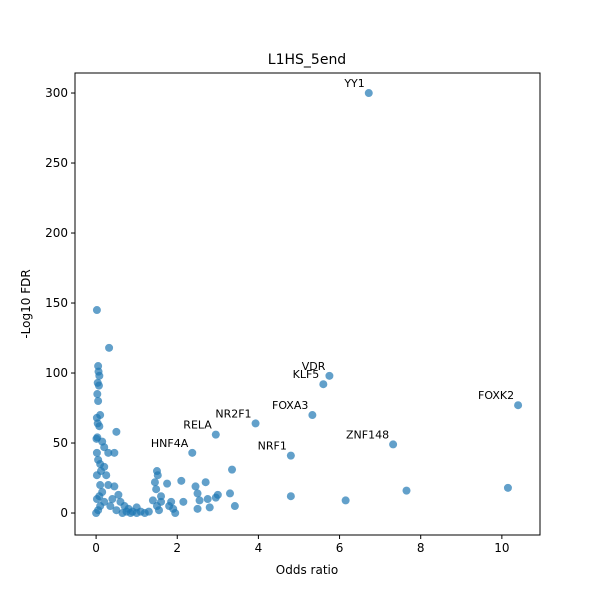 Image resolution: width=600 pixels, height=600 pixels. I want to click on annotation: NR2F1, so click(233, 413).